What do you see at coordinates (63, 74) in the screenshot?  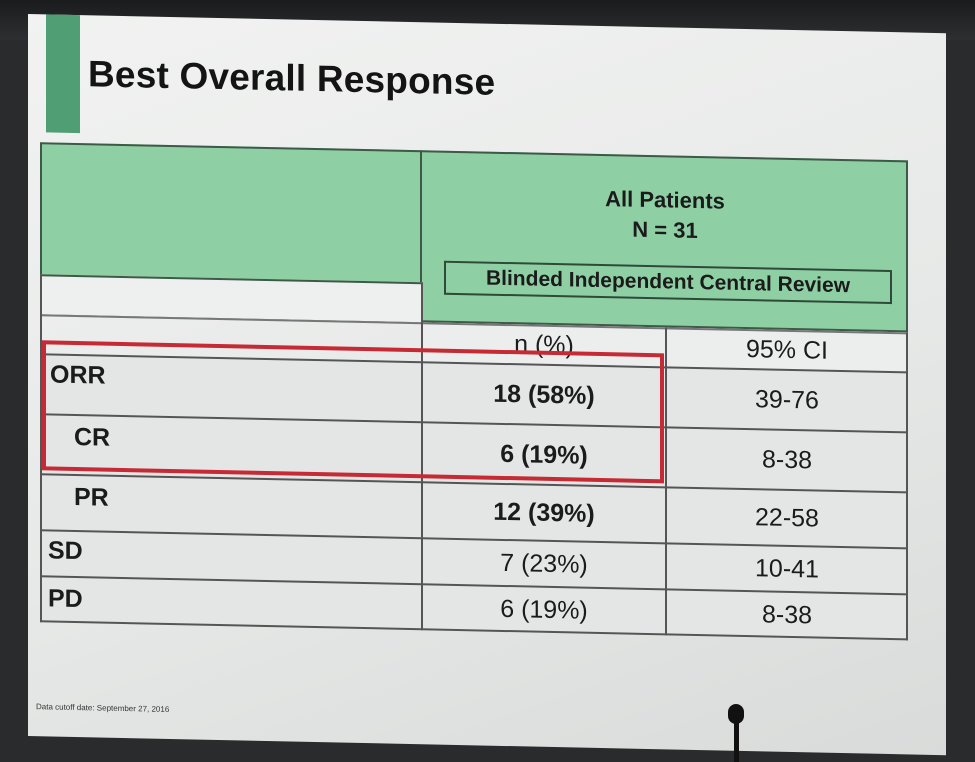 I see `slide-accent-bar` at bounding box center [63, 74].